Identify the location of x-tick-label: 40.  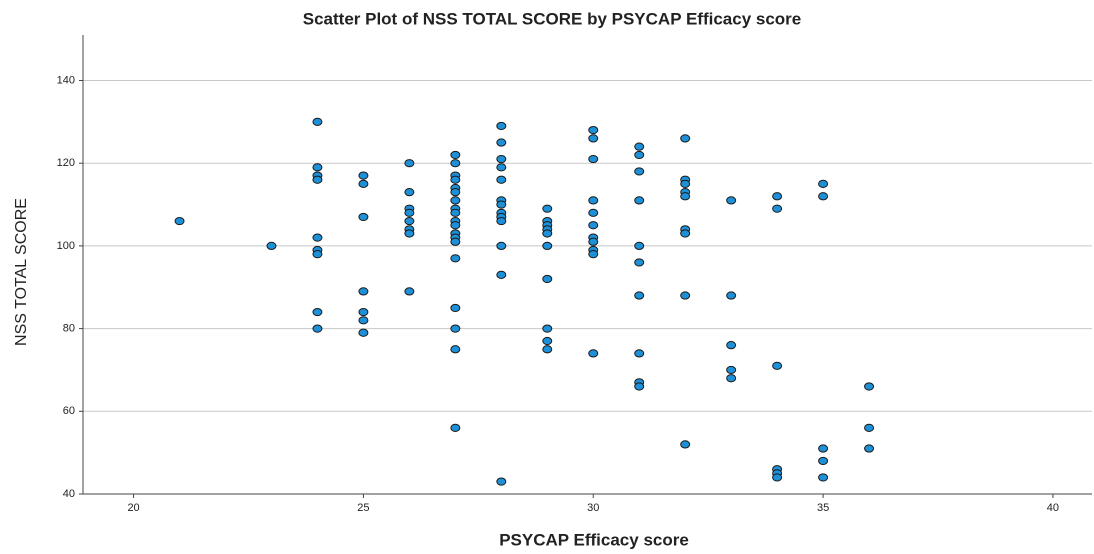
(1053, 508).